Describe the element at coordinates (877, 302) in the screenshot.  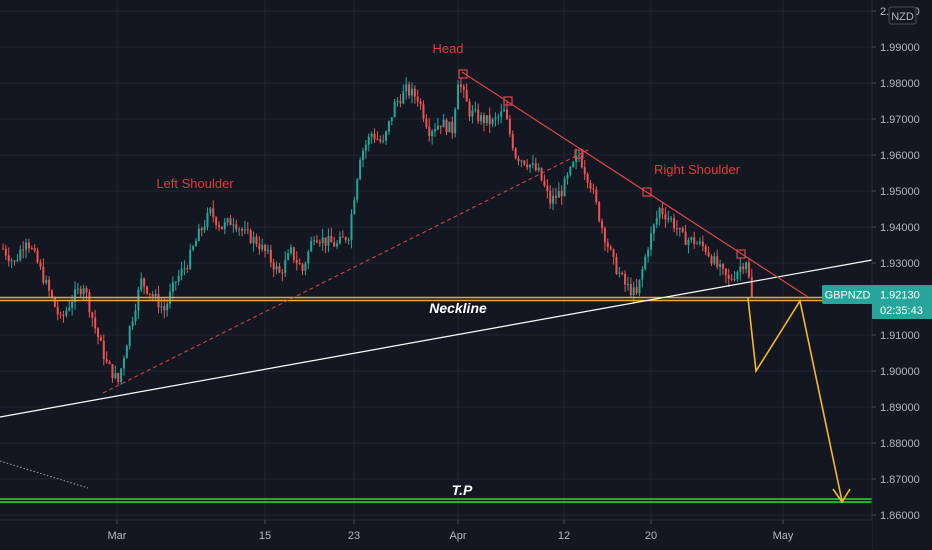
I see `last-price-tag: GBPNZD 1.92130 02:35:43` at that location.